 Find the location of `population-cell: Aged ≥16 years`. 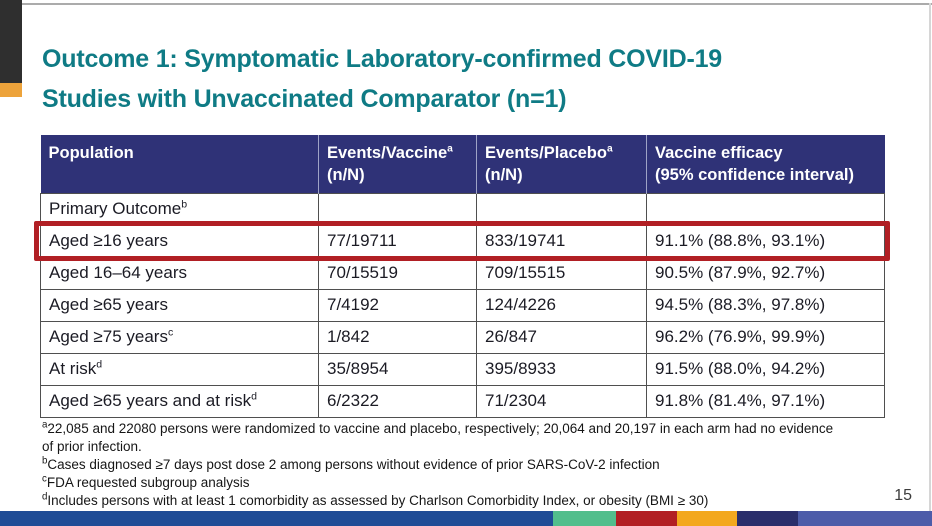

population-cell: Aged ≥16 years is located at coordinates (179, 241).